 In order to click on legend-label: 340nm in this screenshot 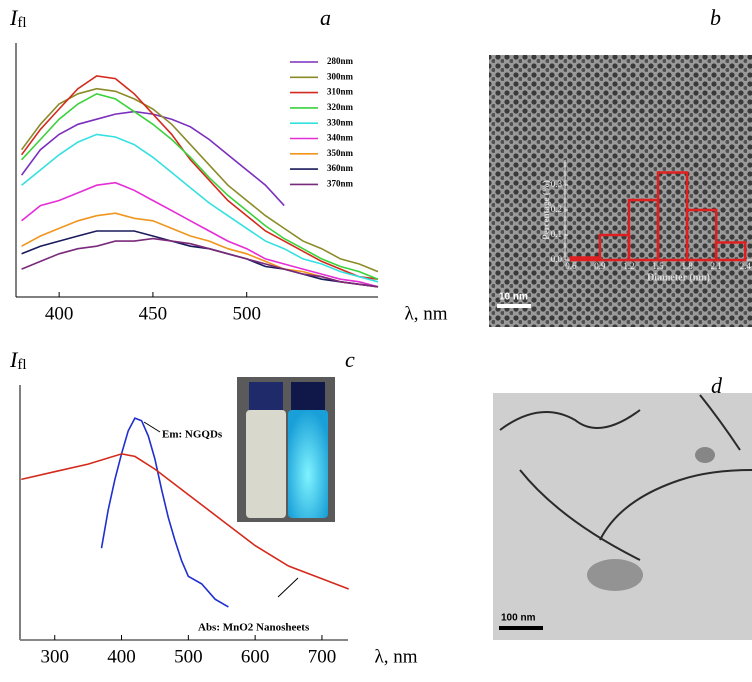, I will do `click(340, 138)`.